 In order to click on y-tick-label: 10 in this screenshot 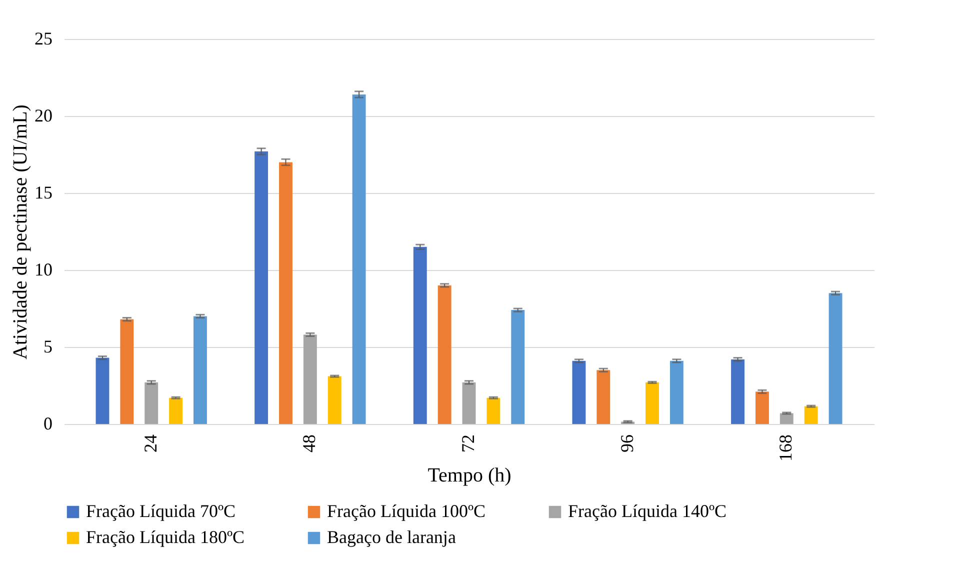, I will do `click(43, 270)`.